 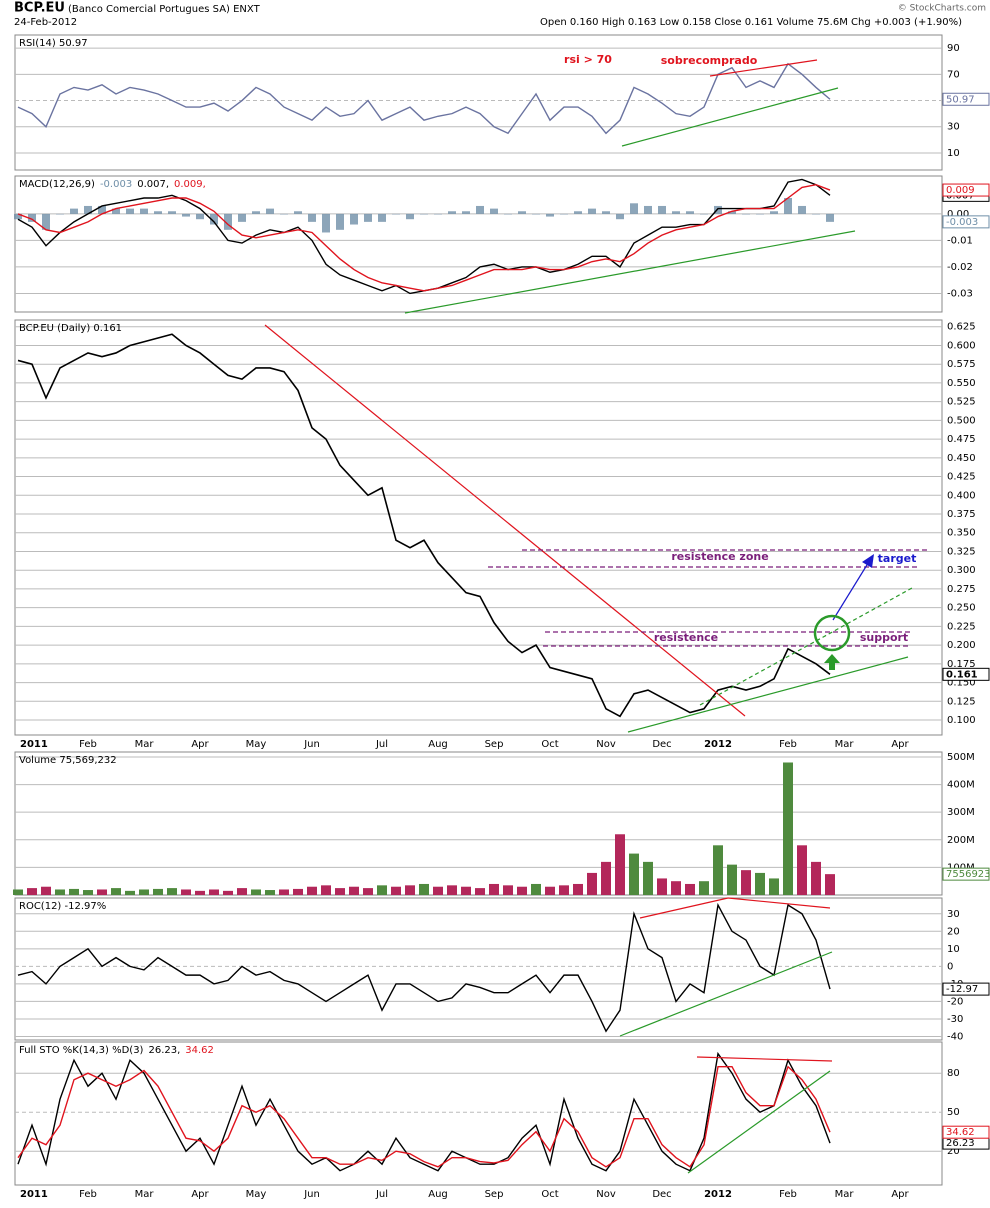 What do you see at coordinates (961, 383) in the screenshot?
I see `y-tick-label: 0.550` at bounding box center [961, 383].